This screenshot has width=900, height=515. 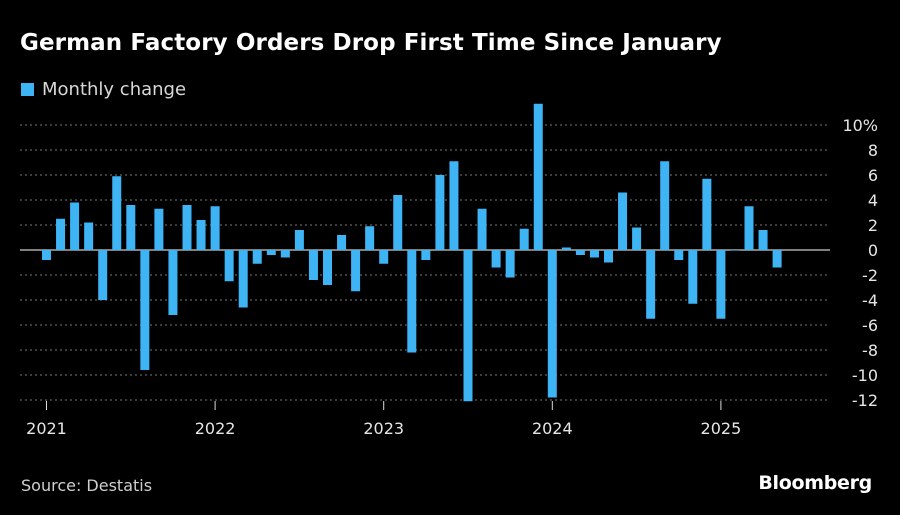 What do you see at coordinates (870, 325) in the screenshot?
I see `y-tick-label: -6` at bounding box center [870, 325].